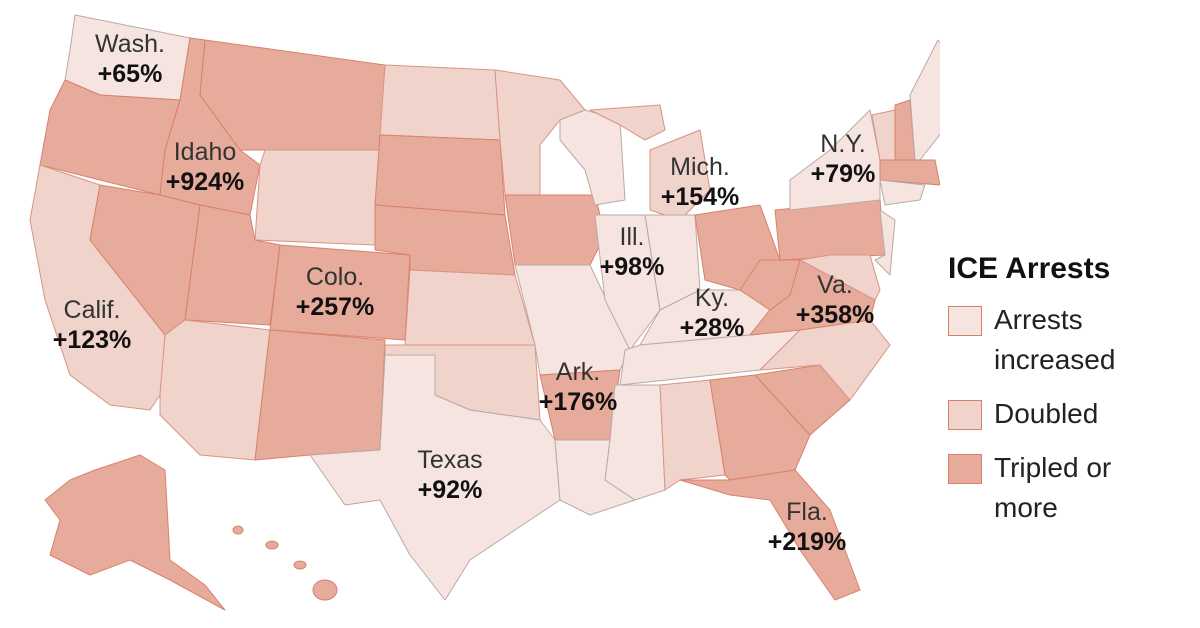 This screenshot has height=628, width=1200. What do you see at coordinates (1053, 487) in the screenshot?
I see `legend-label: Tripled or more` at bounding box center [1053, 487].